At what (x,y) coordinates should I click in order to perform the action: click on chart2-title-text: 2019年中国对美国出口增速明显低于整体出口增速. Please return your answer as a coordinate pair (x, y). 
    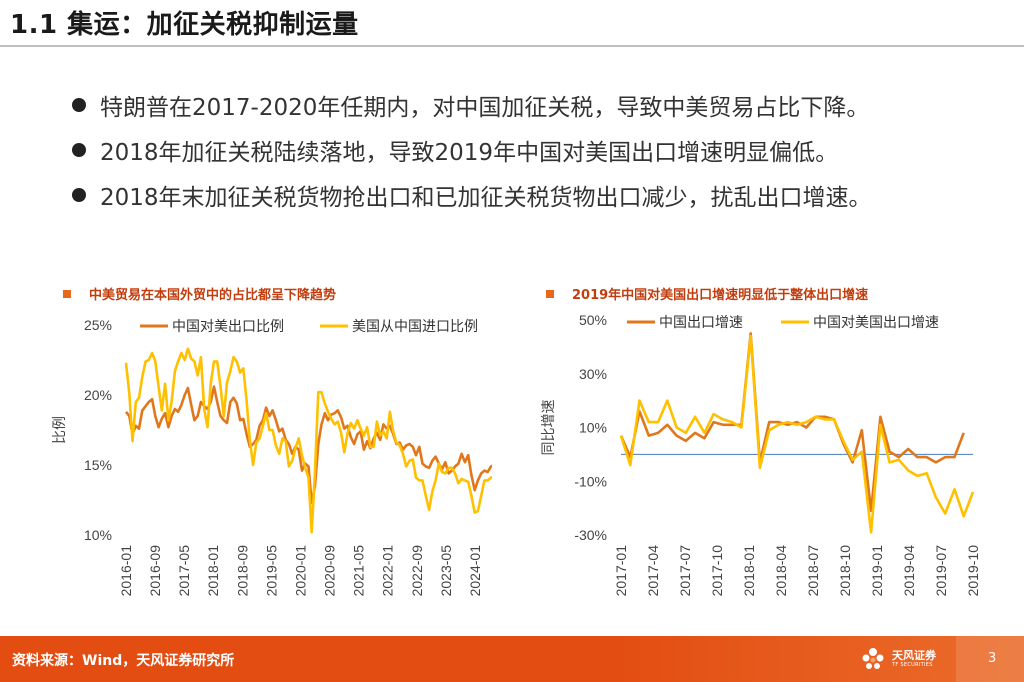
    Looking at the image, I should click on (720, 295).